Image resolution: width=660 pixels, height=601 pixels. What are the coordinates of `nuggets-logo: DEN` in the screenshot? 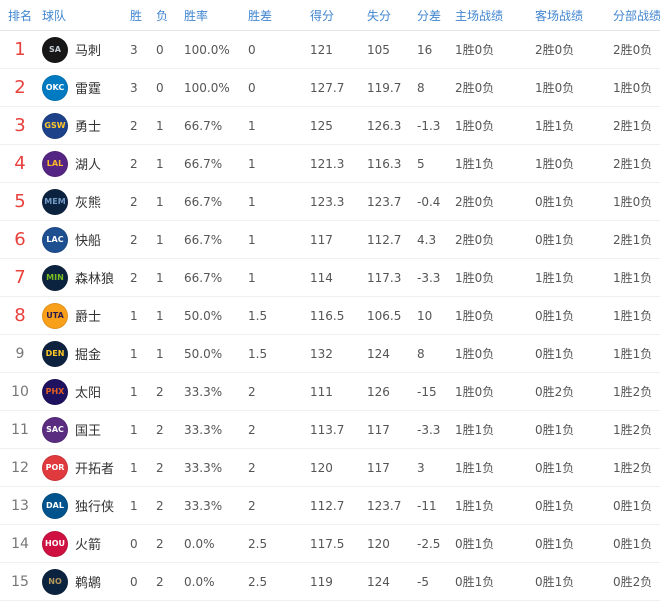 It's located at (55, 353).